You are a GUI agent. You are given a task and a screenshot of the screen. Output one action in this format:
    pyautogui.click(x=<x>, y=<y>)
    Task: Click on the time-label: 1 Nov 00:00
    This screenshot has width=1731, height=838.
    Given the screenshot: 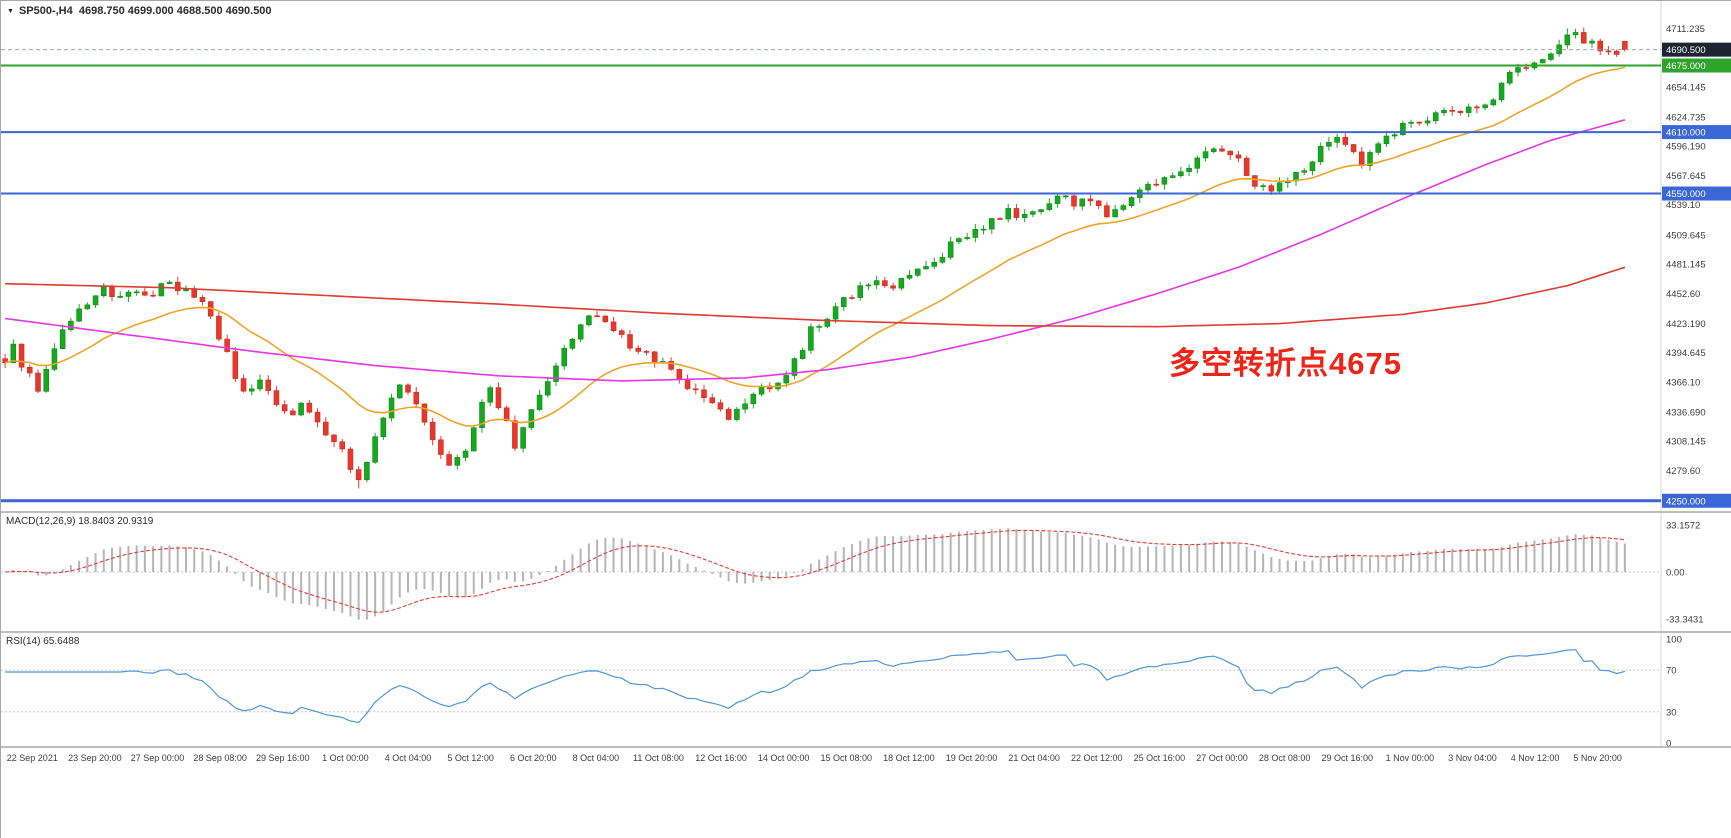 What is the action you would take?
    pyautogui.click(x=1410, y=758)
    